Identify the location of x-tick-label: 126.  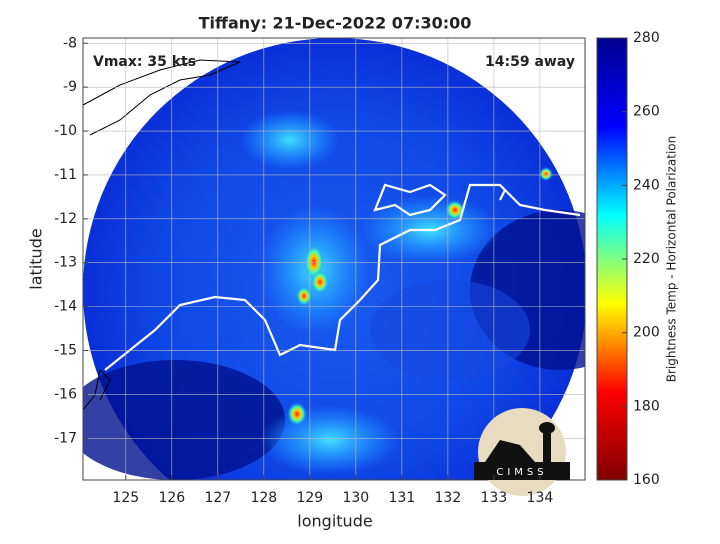
(171, 498).